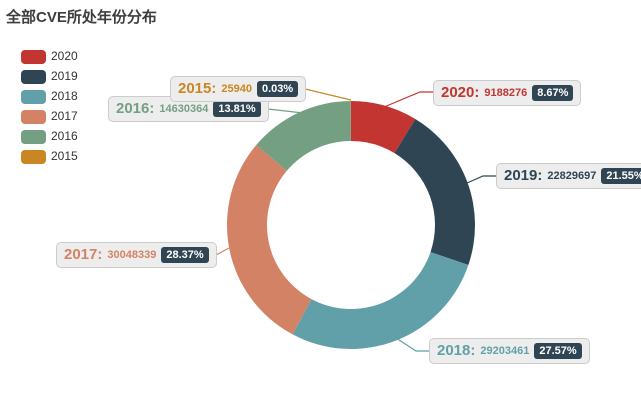 The image size is (641, 408). I want to click on callout-year: 2017:, so click(83, 254).